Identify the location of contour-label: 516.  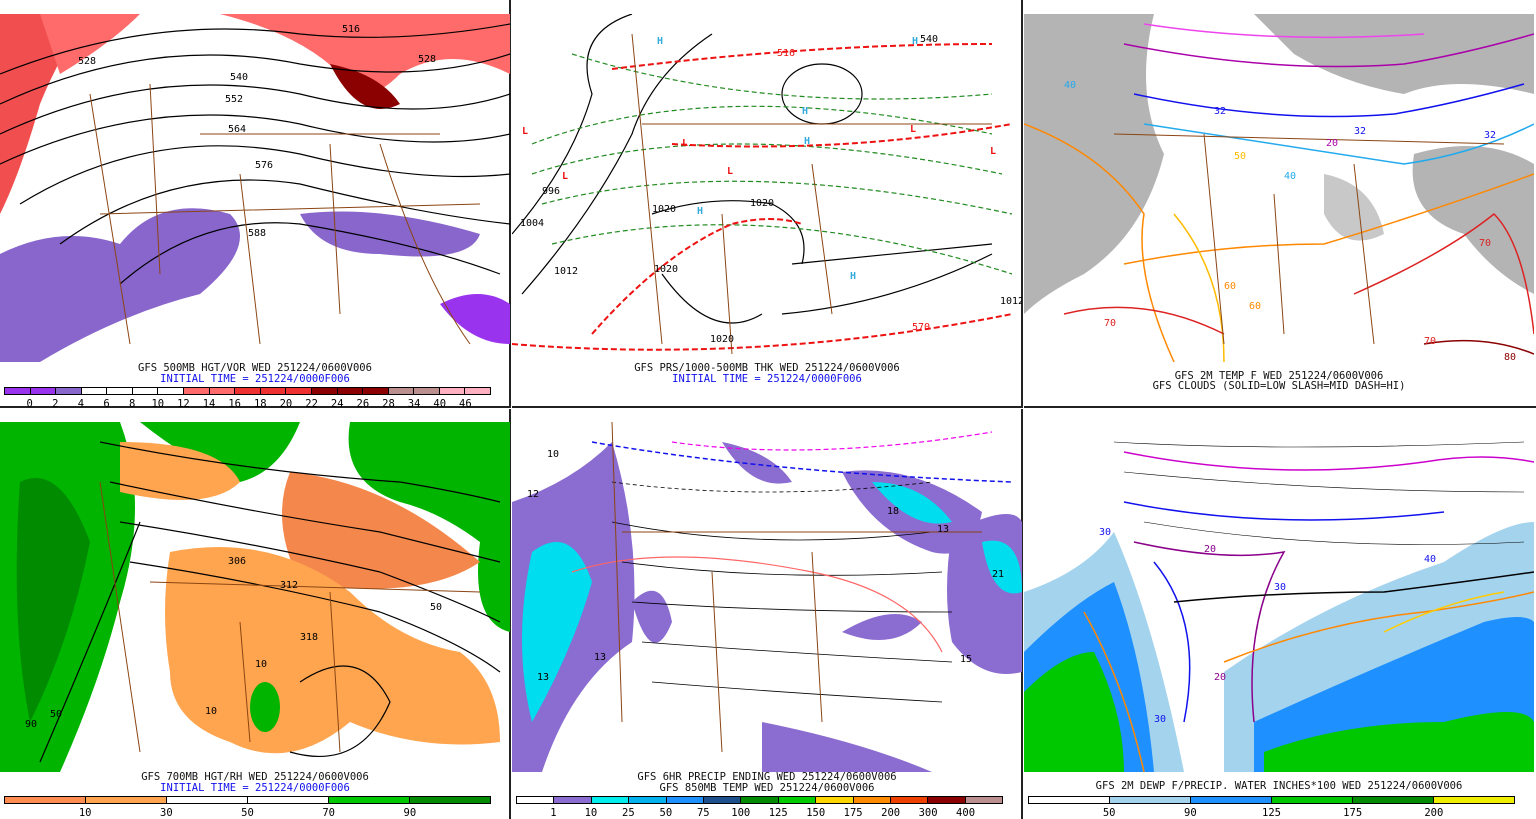
(786, 53).